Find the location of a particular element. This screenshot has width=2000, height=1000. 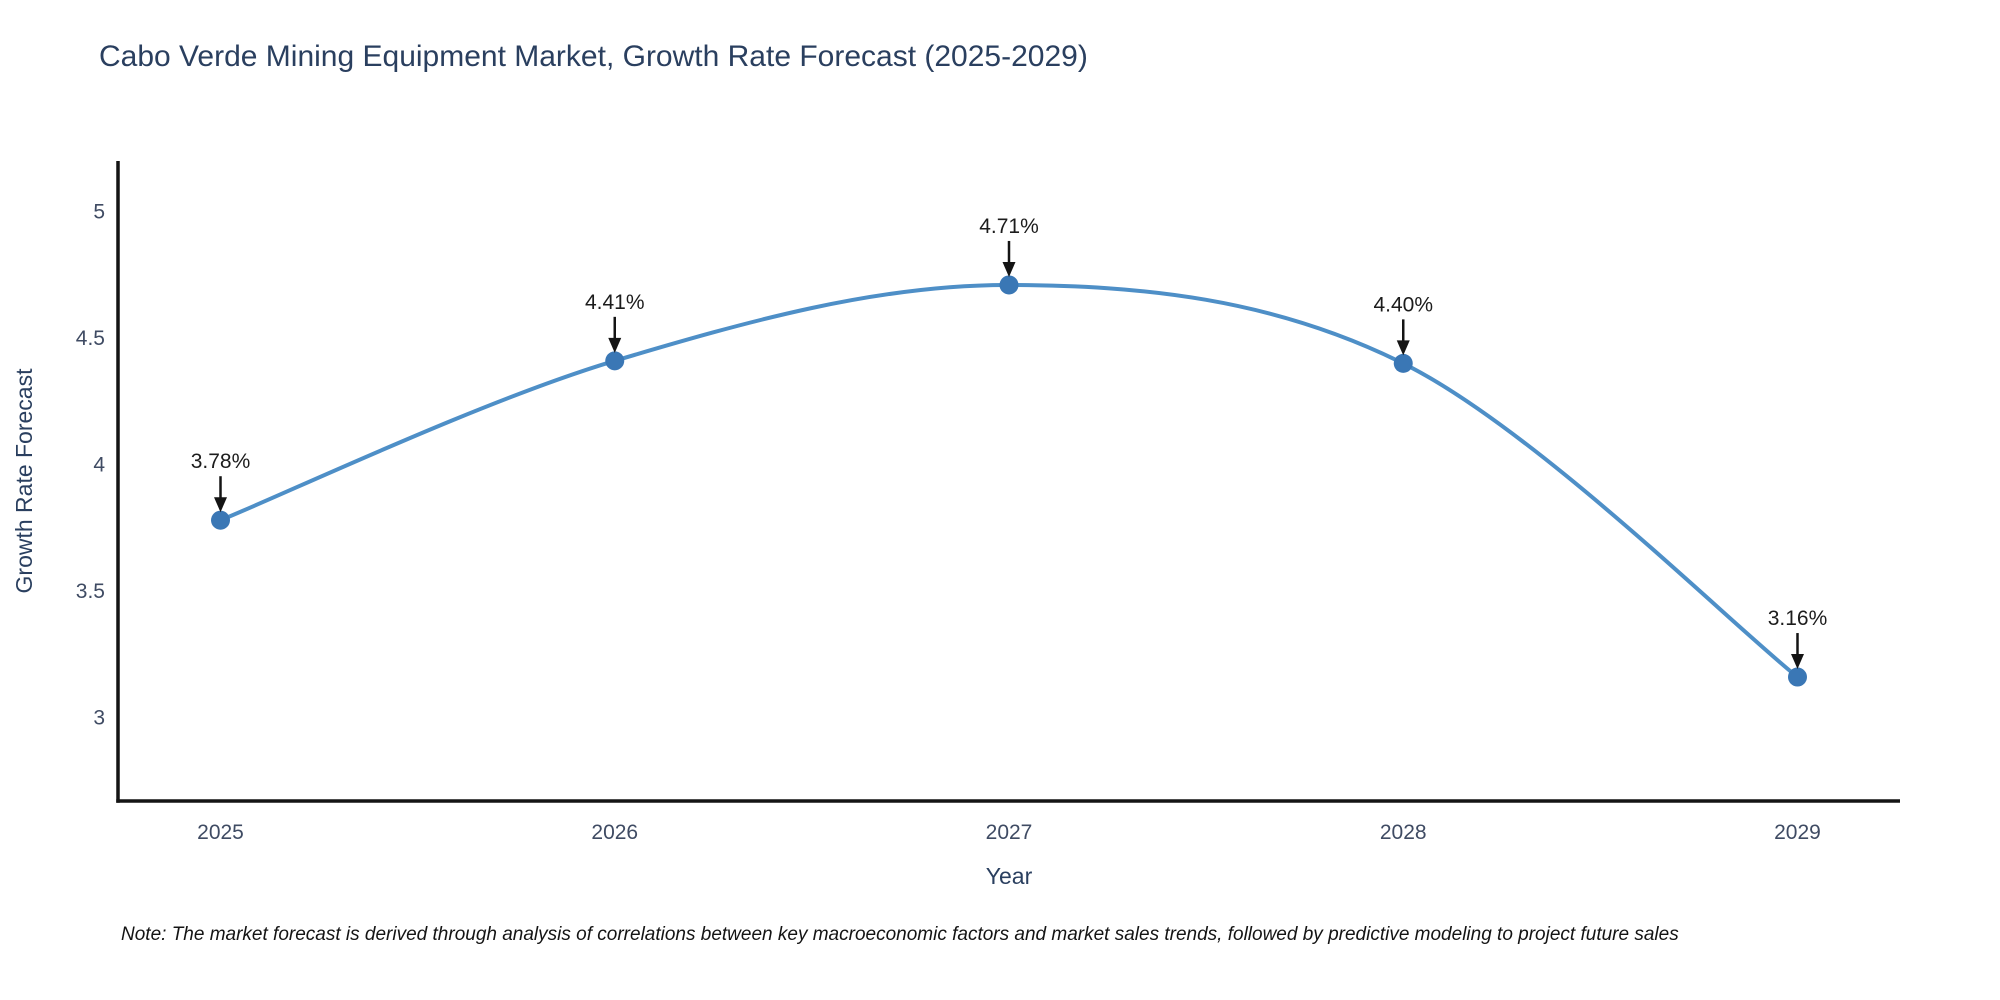

x-tick-label: 2028 is located at coordinates (1403, 832).